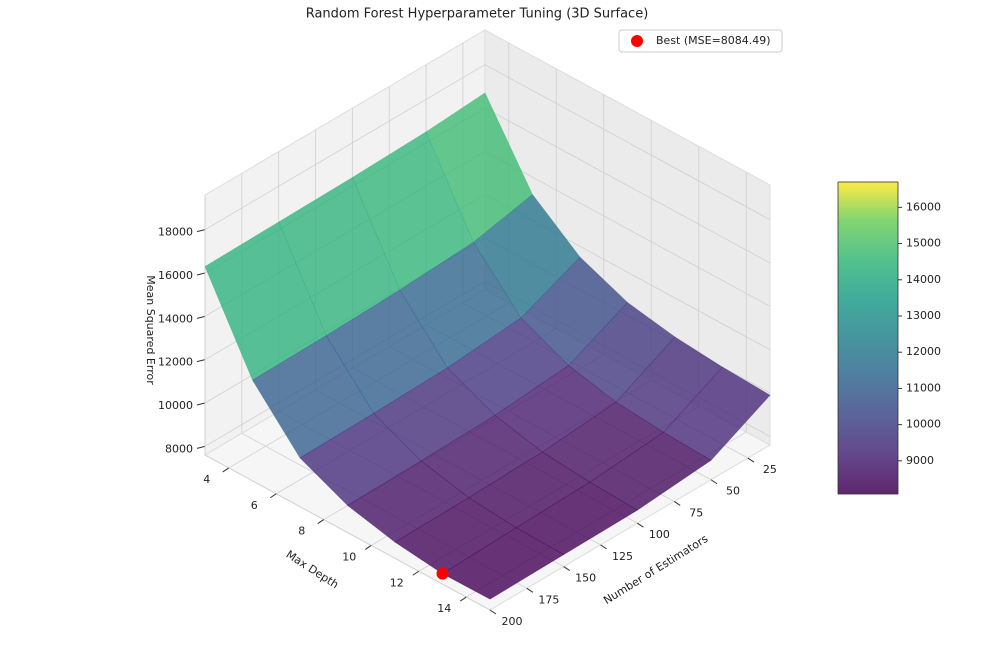 This screenshot has height=651, width=990. I want to click on x-tick-label: 125, so click(622, 556).